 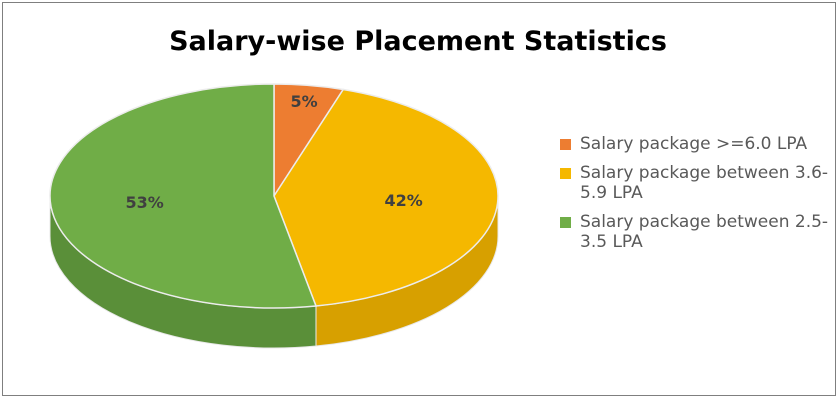 I want to click on legend-label: Salary package between 3.6-5.9 LPA, so click(x=704, y=183).